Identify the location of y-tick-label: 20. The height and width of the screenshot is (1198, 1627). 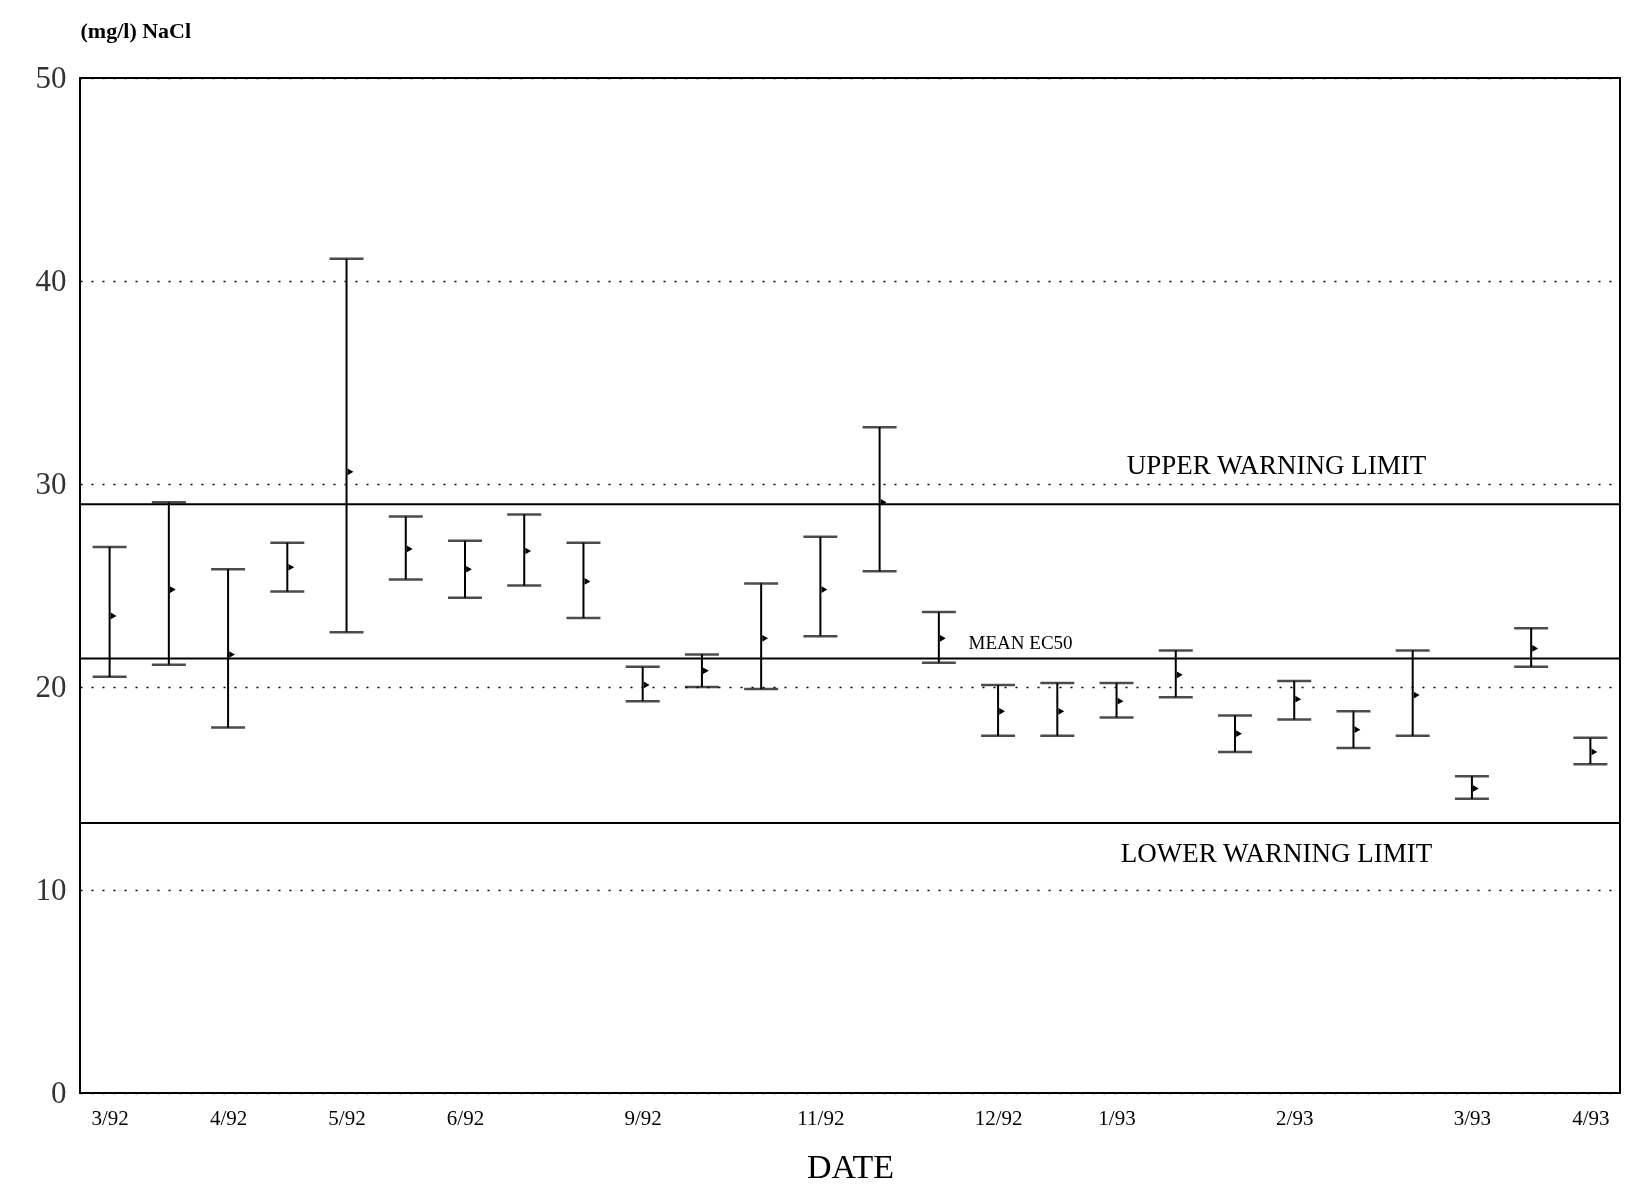
(51, 686).